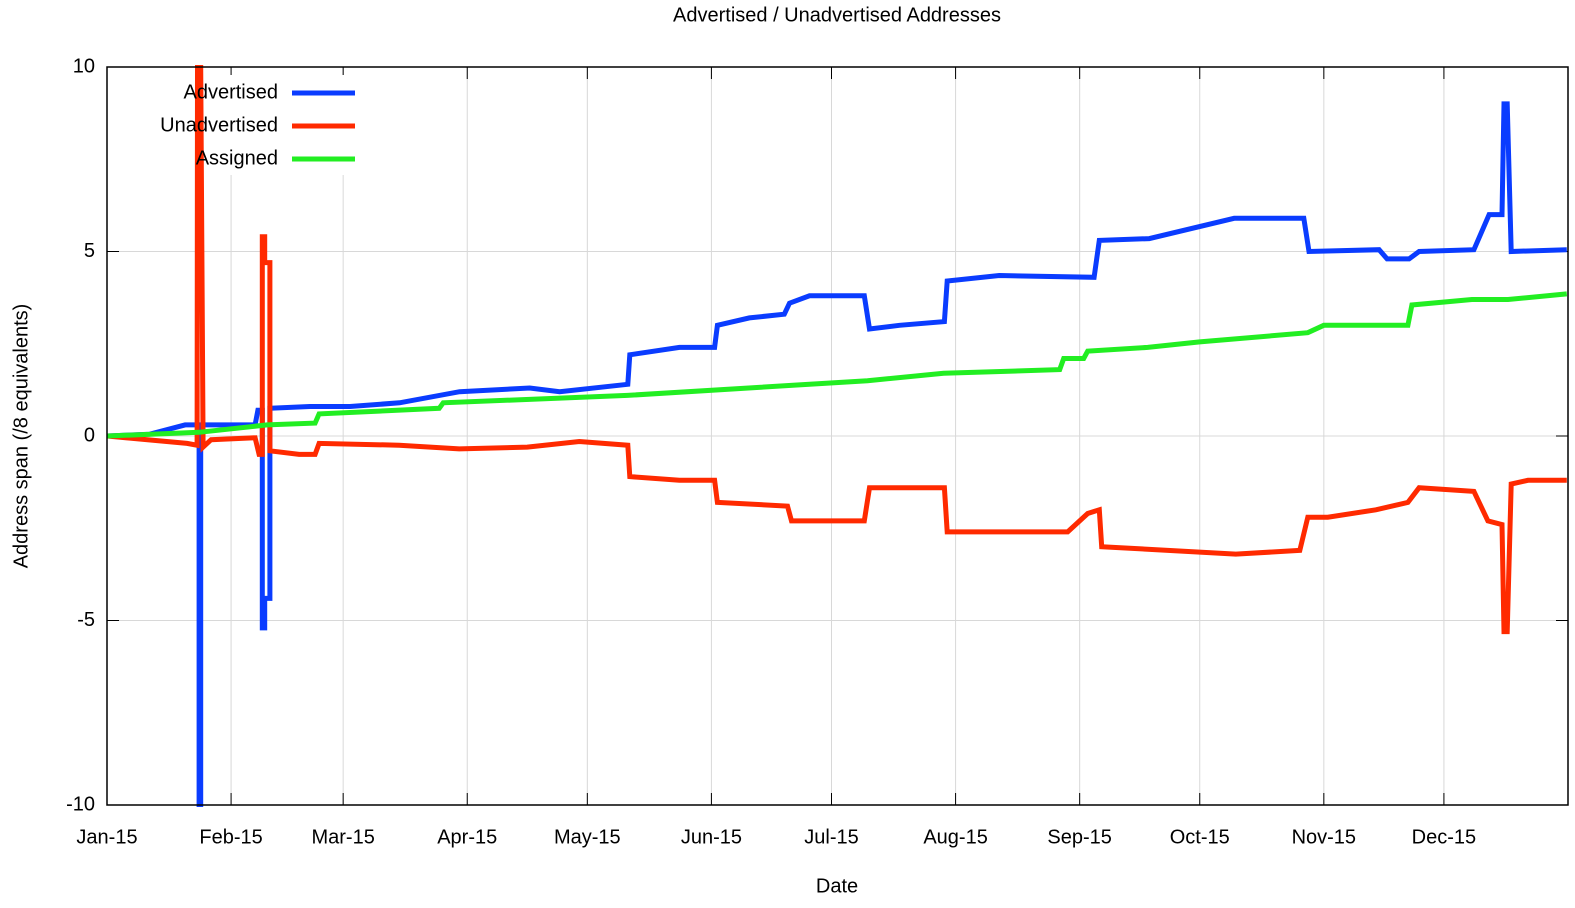  I want to click on y-tick-label: 10, so click(84, 66).